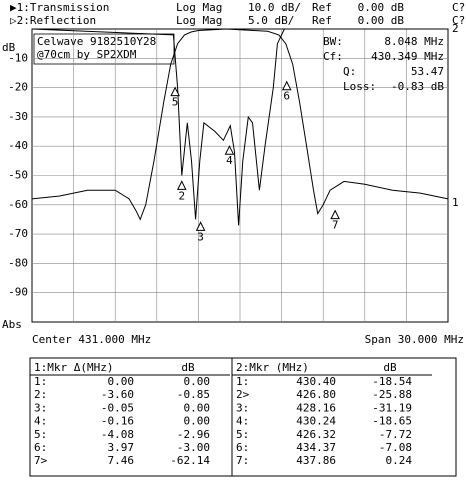 The image size is (466, 480). Describe the element at coordinates (18, 175) in the screenshot. I see `y-tick-label: -50` at that location.